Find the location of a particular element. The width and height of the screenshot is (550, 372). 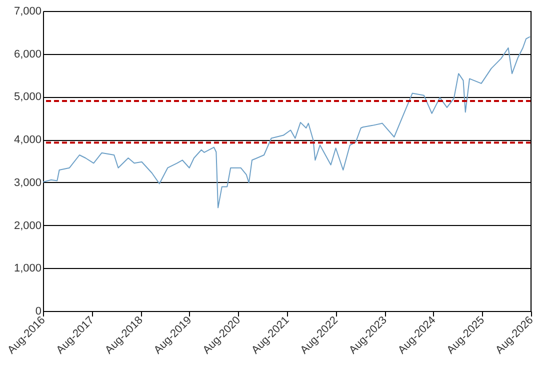

y-tick-label: 3,000 is located at coordinates (28, 182).